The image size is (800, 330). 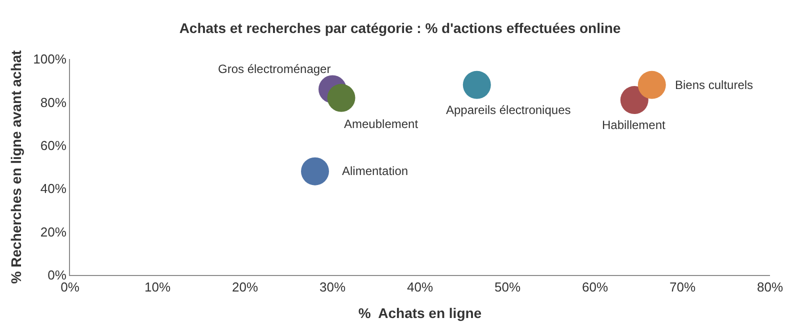 What do you see at coordinates (400, 28) in the screenshot?
I see `chart-title: Achats et recherches par catégorie : % d'actions effectuées online` at bounding box center [400, 28].